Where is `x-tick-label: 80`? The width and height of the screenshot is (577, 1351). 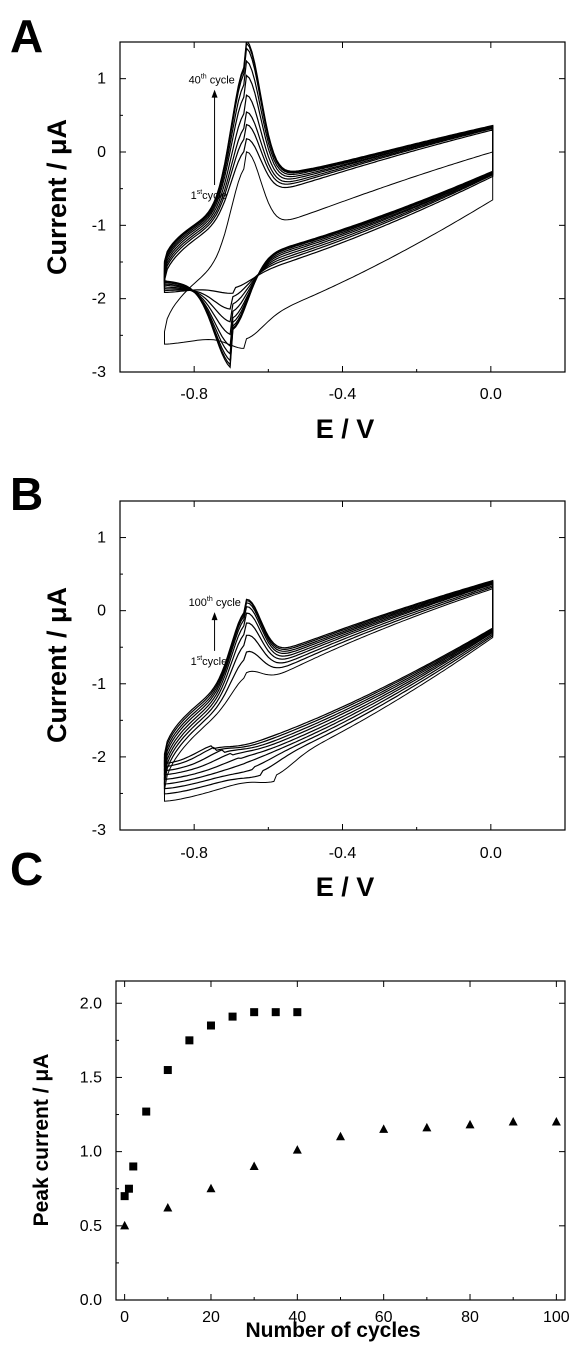
x-tick-label: 80 is located at coordinates (470, 1317).